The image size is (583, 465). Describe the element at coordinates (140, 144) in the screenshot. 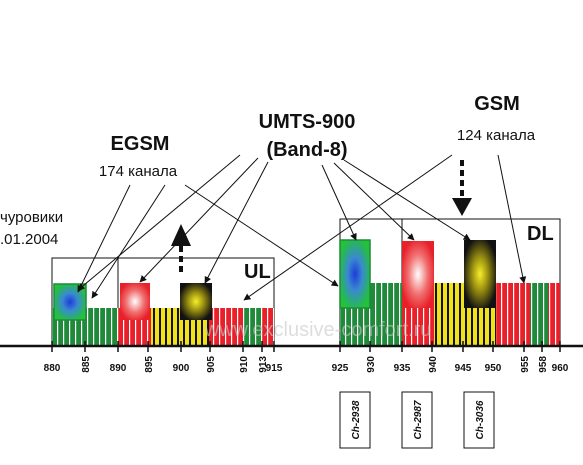

I see `egsm-title: EGSM` at that location.